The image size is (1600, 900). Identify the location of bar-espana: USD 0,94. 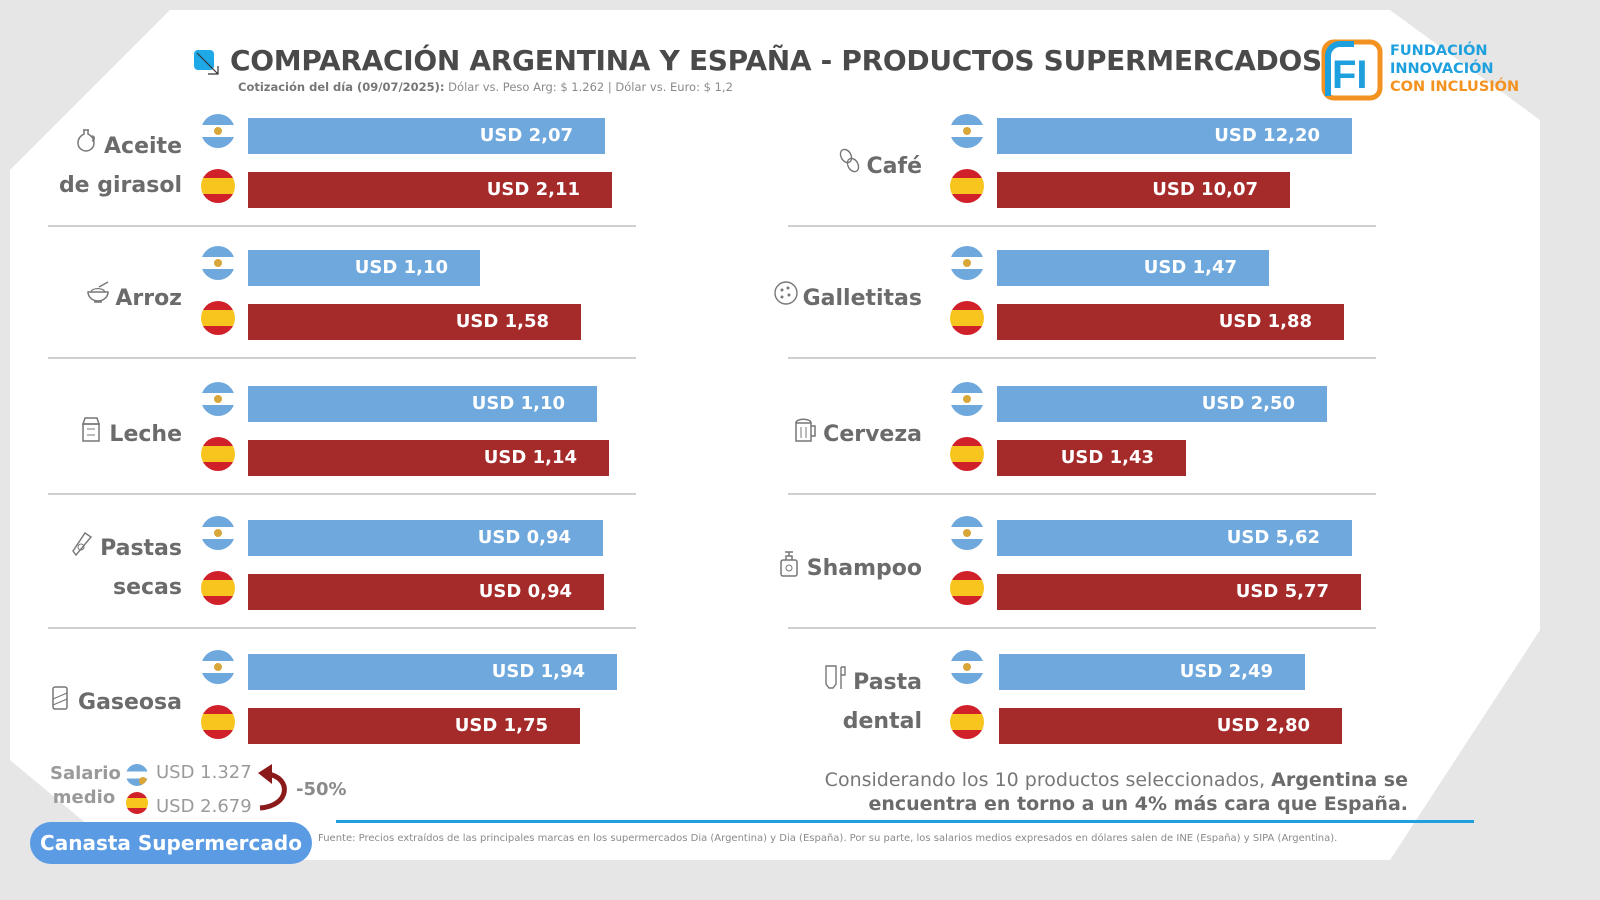
(426, 592).